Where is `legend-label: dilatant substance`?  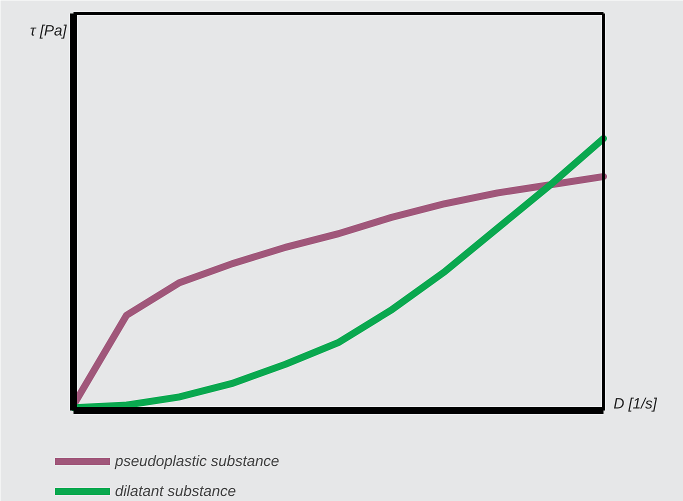 legend-label: dilatant substance is located at coordinates (175, 491).